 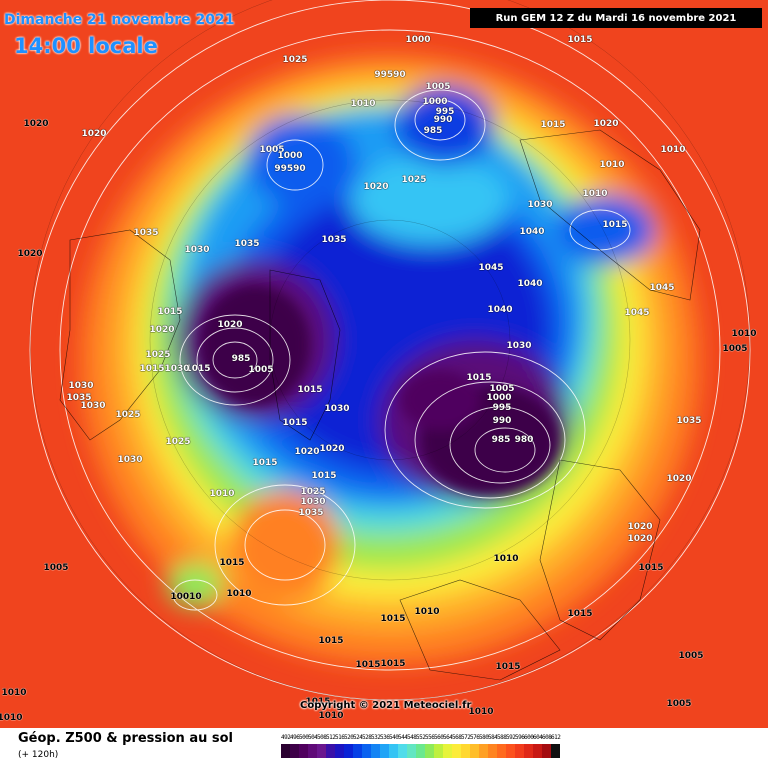 I want to click on forecast-date: Dimanche 21 novembre 2021, so click(x=119, y=20).